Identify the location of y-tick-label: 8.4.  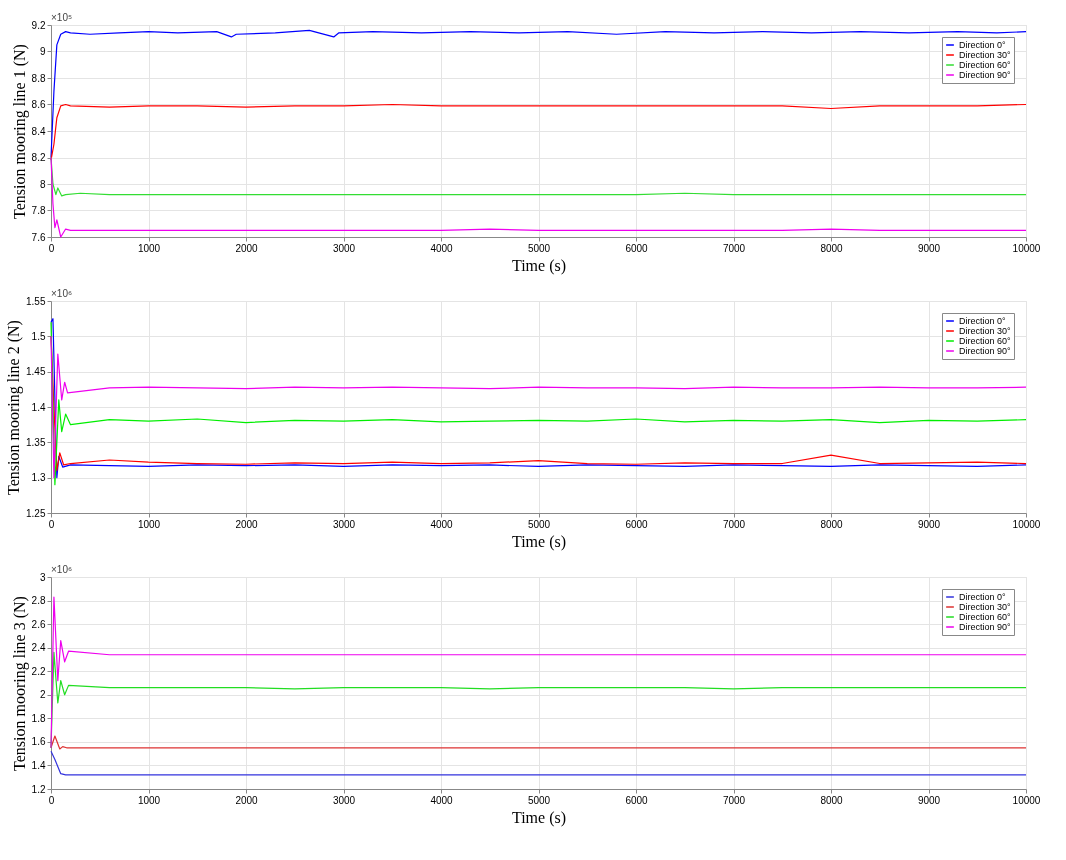
(38, 131).